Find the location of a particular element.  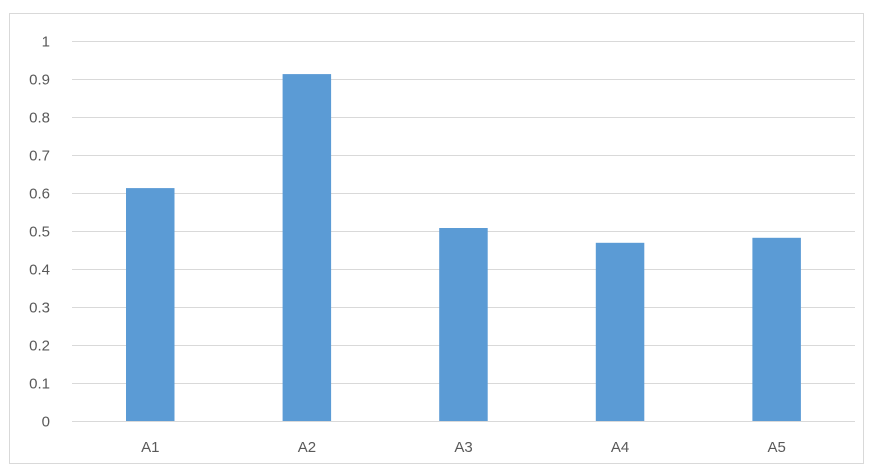

y-tick-label: 0.2 is located at coordinates (39, 346).